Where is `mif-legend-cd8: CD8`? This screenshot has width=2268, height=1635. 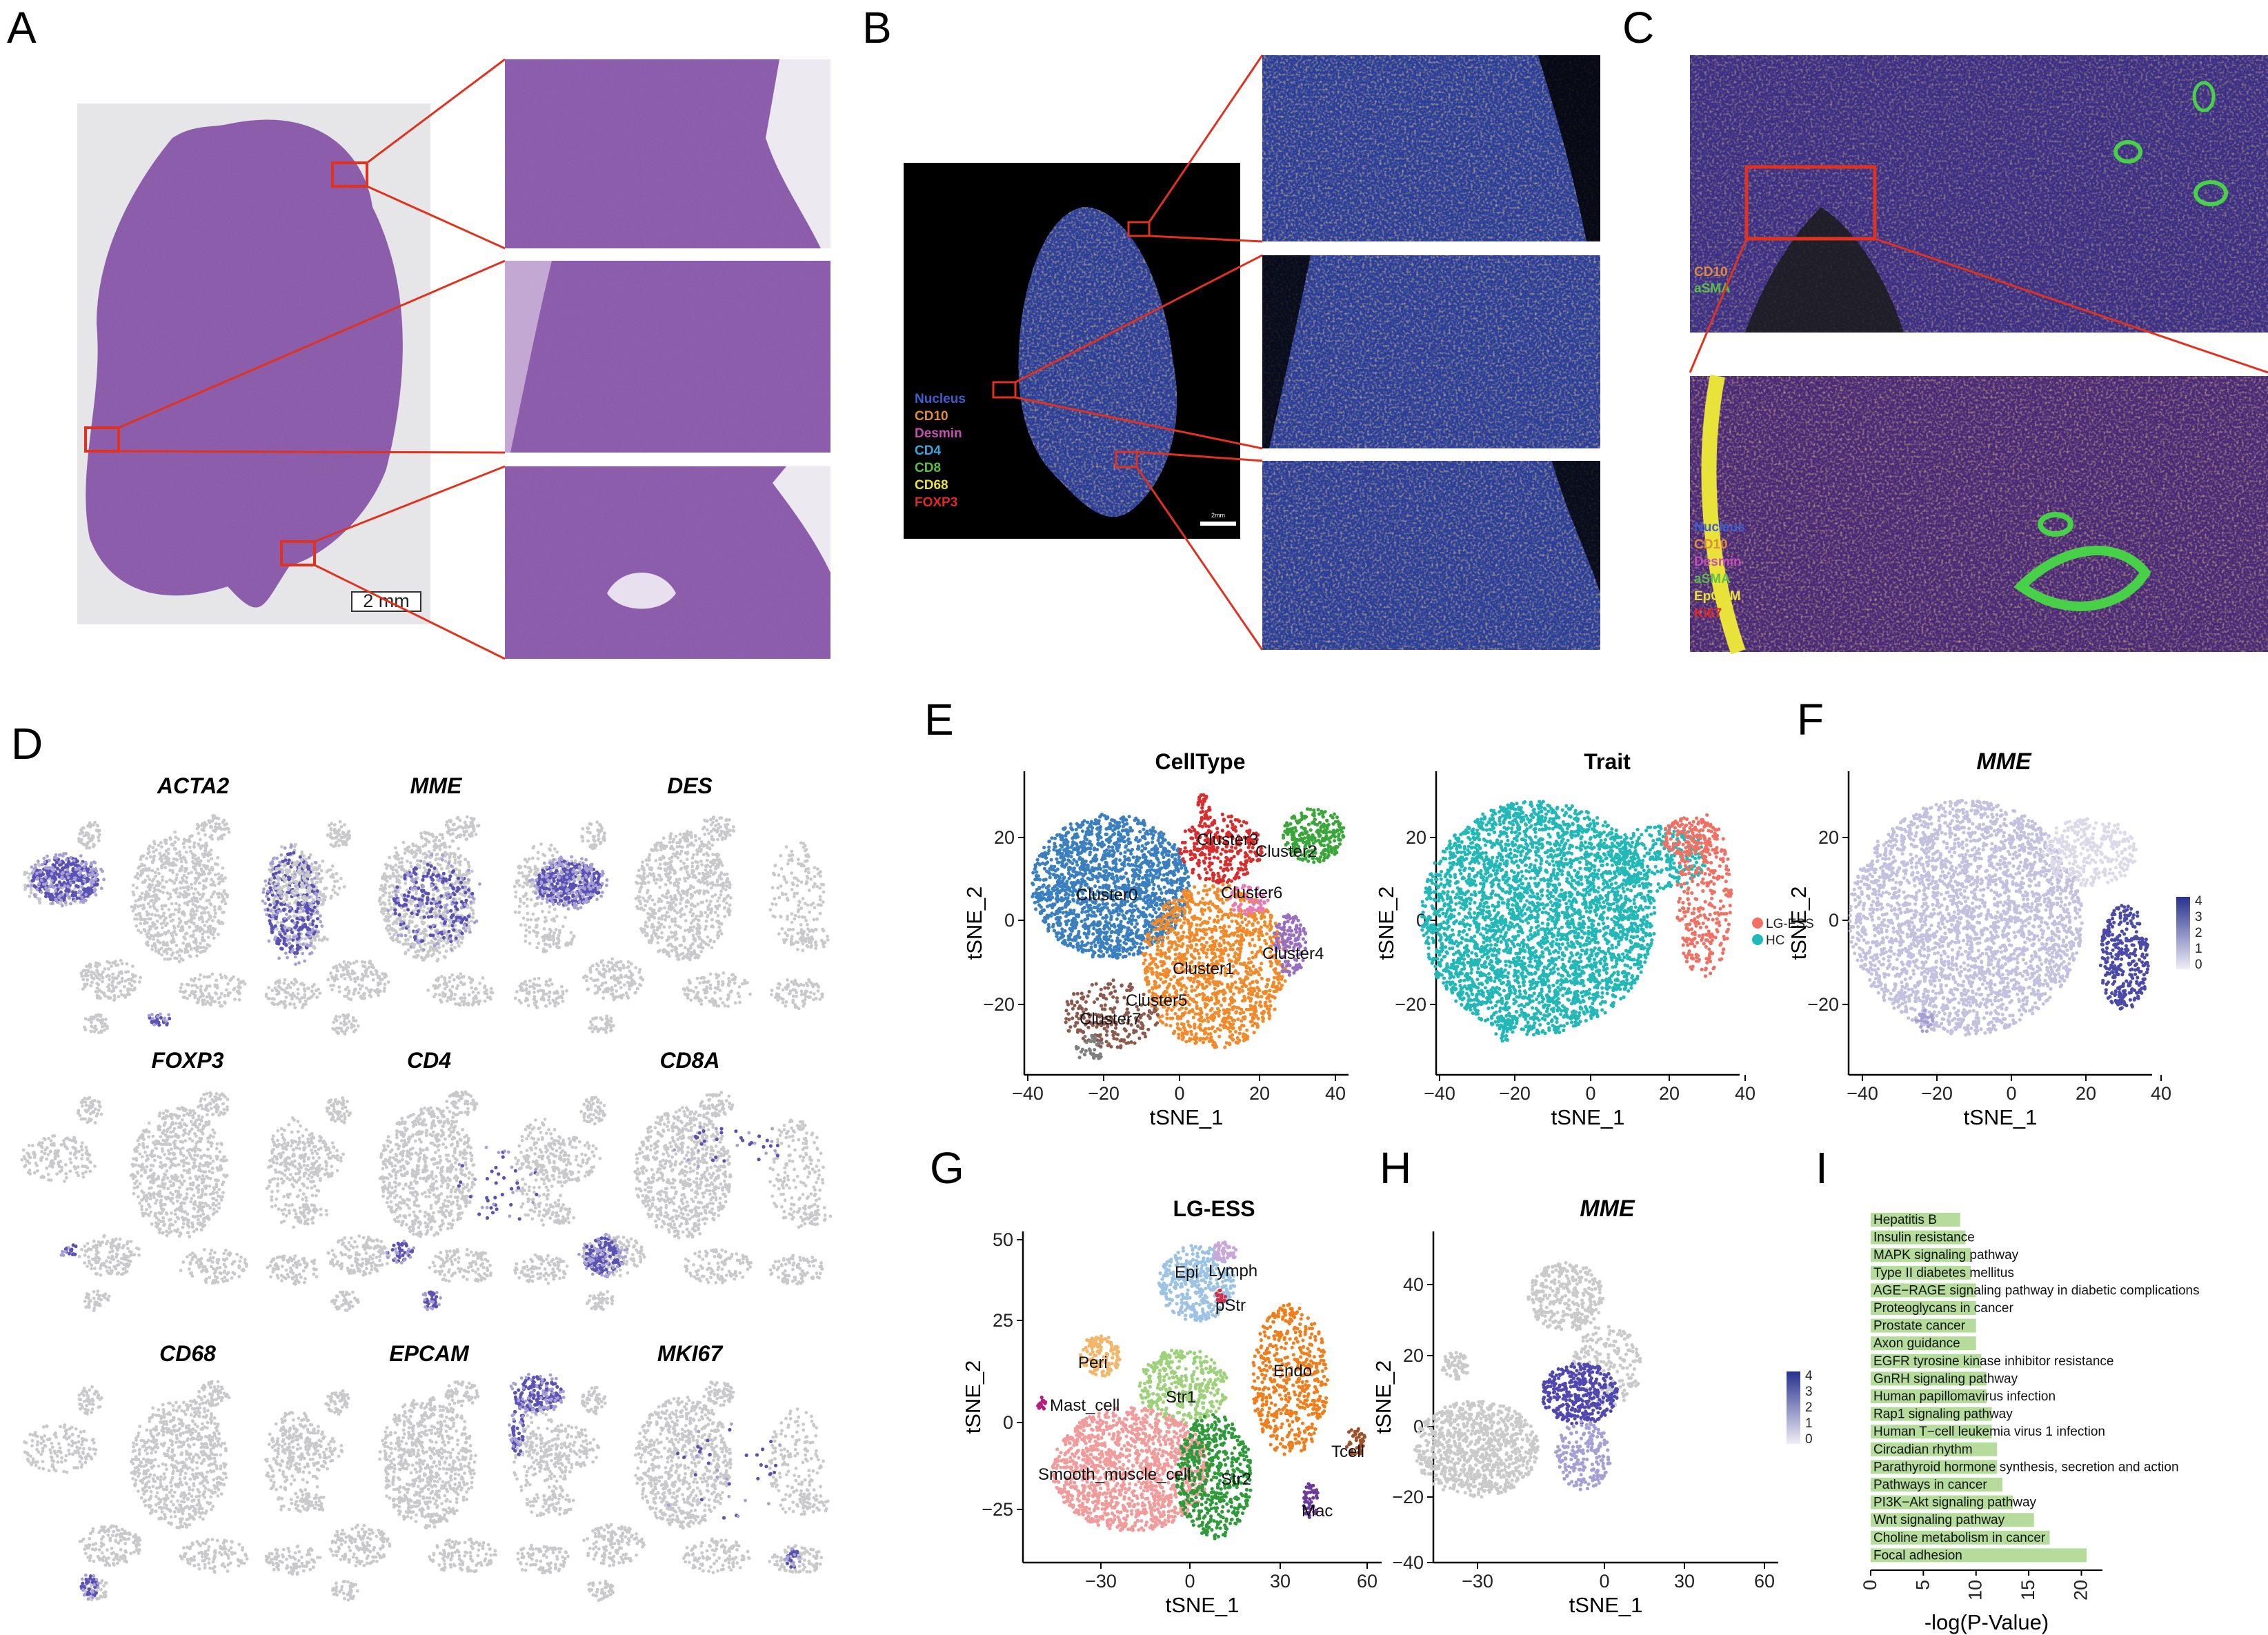
mif-legend-cd8: CD8 is located at coordinates (928, 468).